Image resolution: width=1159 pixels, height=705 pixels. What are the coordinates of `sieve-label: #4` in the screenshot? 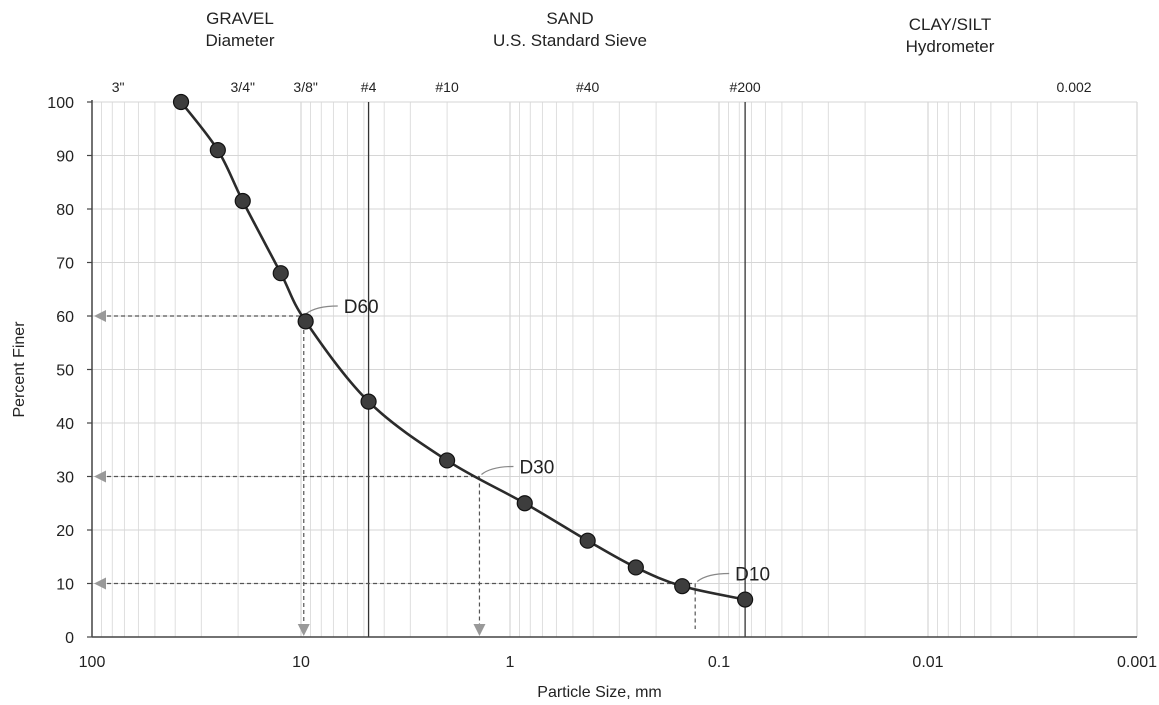 It's located at (369, 87).